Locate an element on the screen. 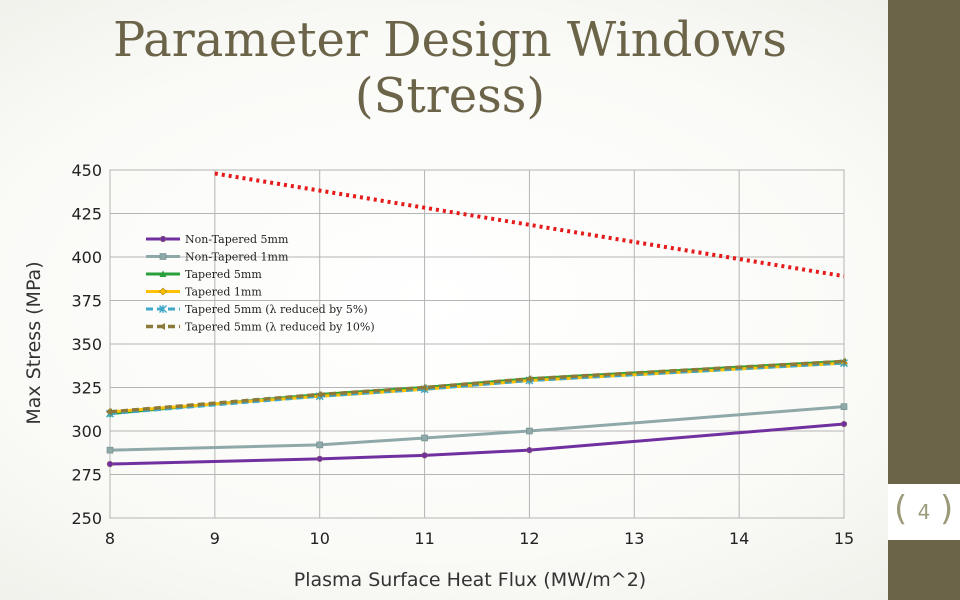  legend-label-3: Tapered 1mm is located at coordinates (223, 292).